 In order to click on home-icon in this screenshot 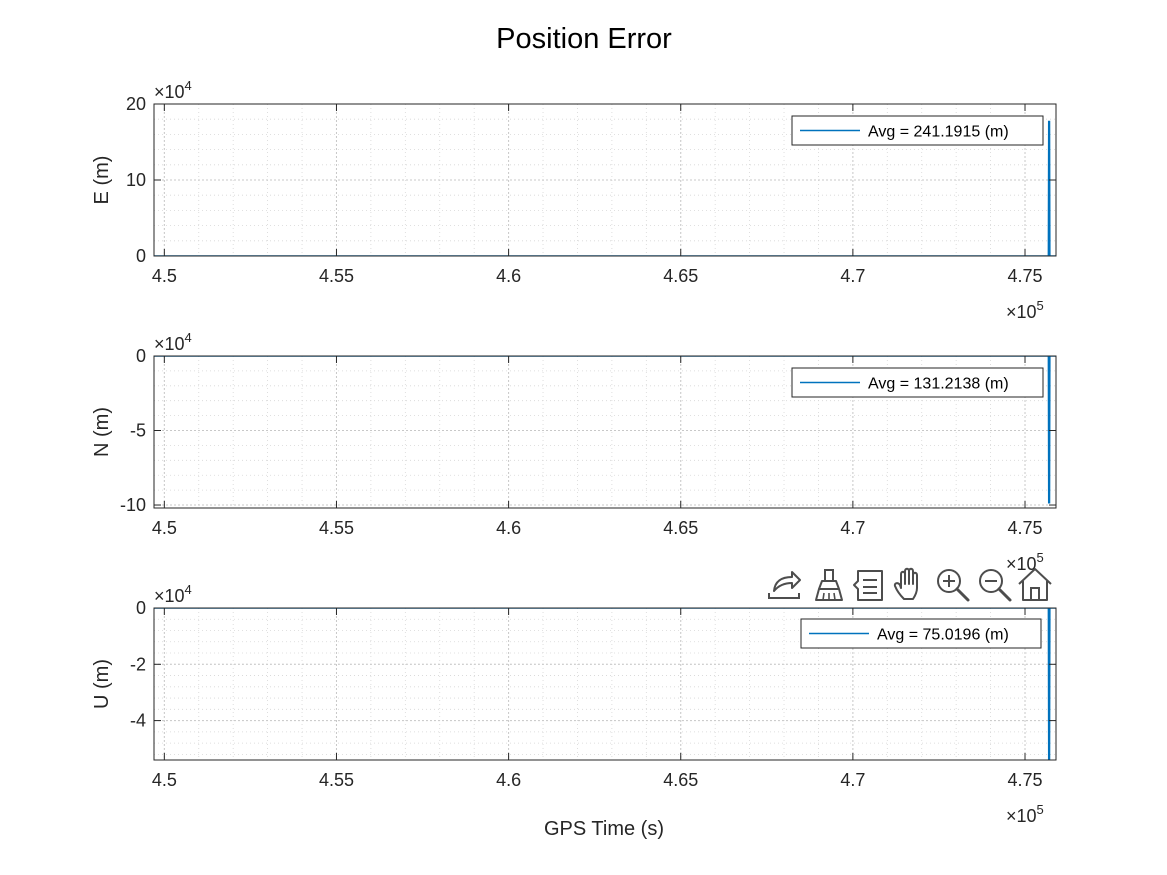, I will do `click(1036, 585)`.